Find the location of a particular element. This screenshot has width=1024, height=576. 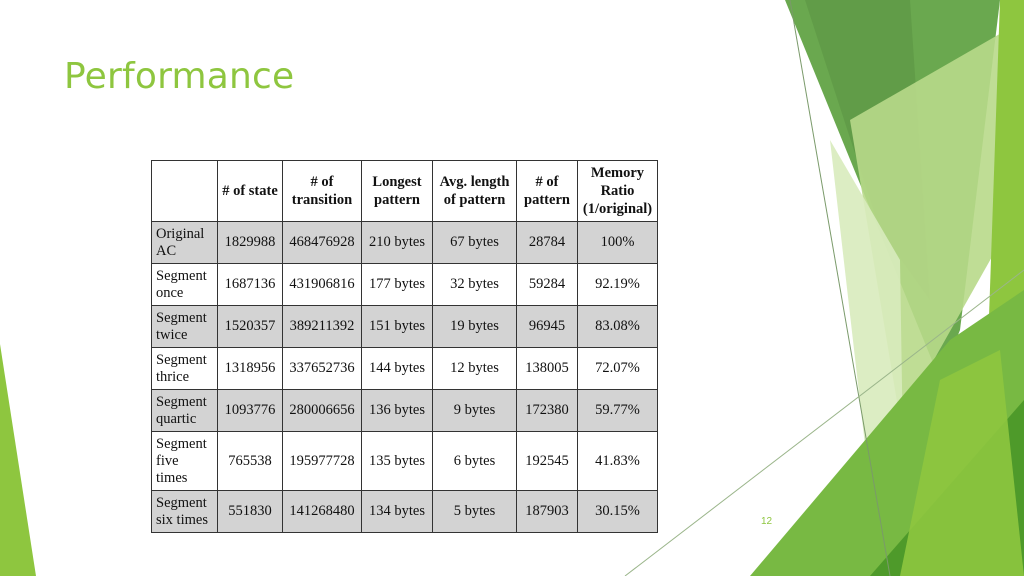

cell-avg-length: 12 bytes is located at coordinates (474, 368).